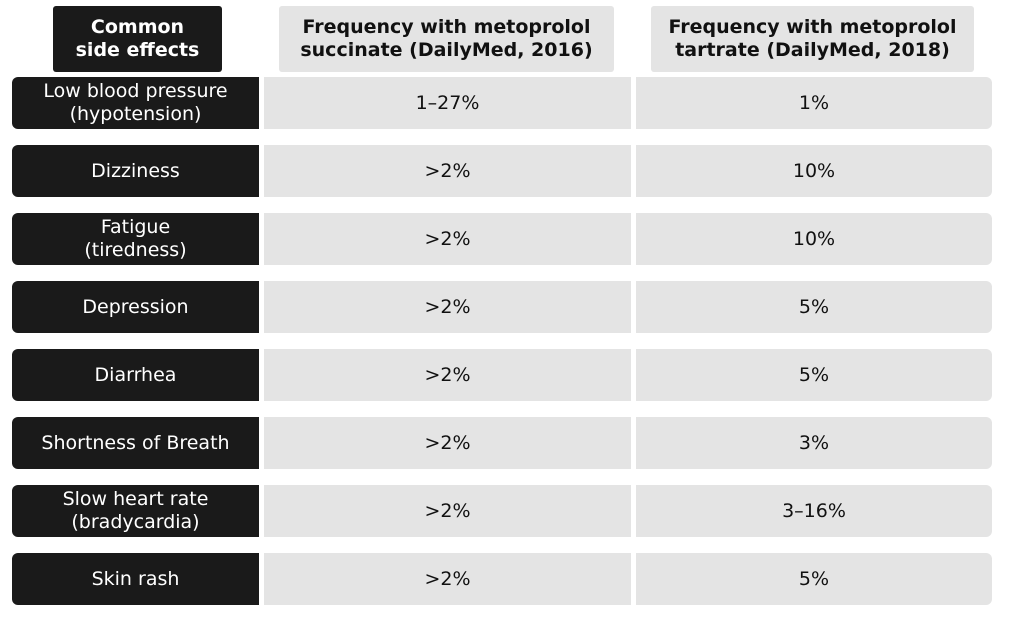 Image resolution: width=1026 pixels, height=637 pixels. What do you see at coordinates (135, 375) in the screenshot?
I see `row-label: Diarrhea` at bounding box center [135, 375].